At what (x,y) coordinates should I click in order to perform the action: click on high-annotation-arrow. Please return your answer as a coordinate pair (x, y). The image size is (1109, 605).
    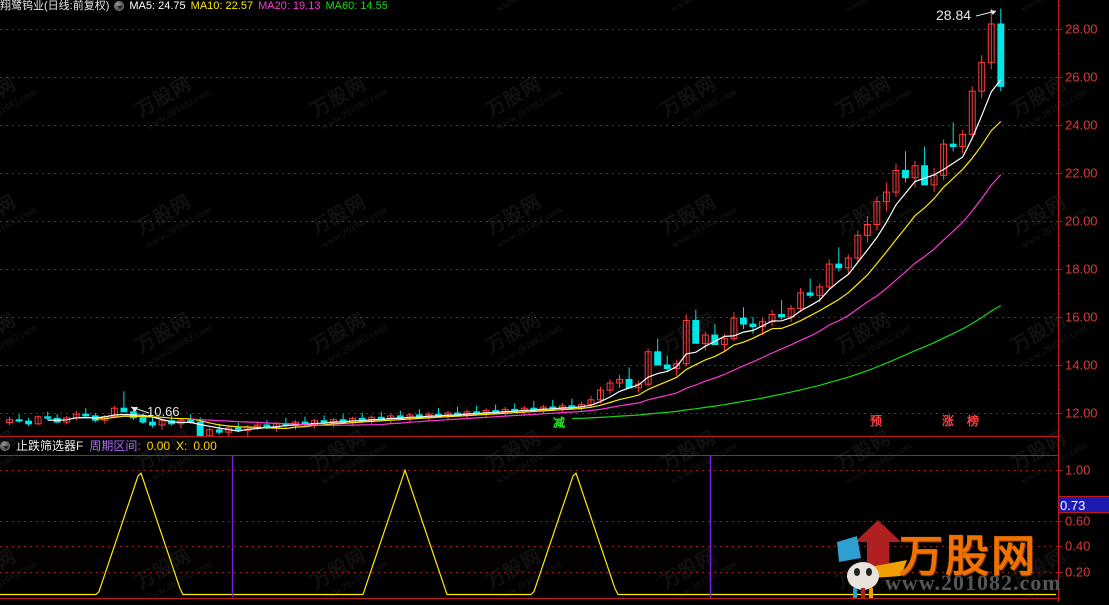
    Looking at the image, I should click on (986, 13).